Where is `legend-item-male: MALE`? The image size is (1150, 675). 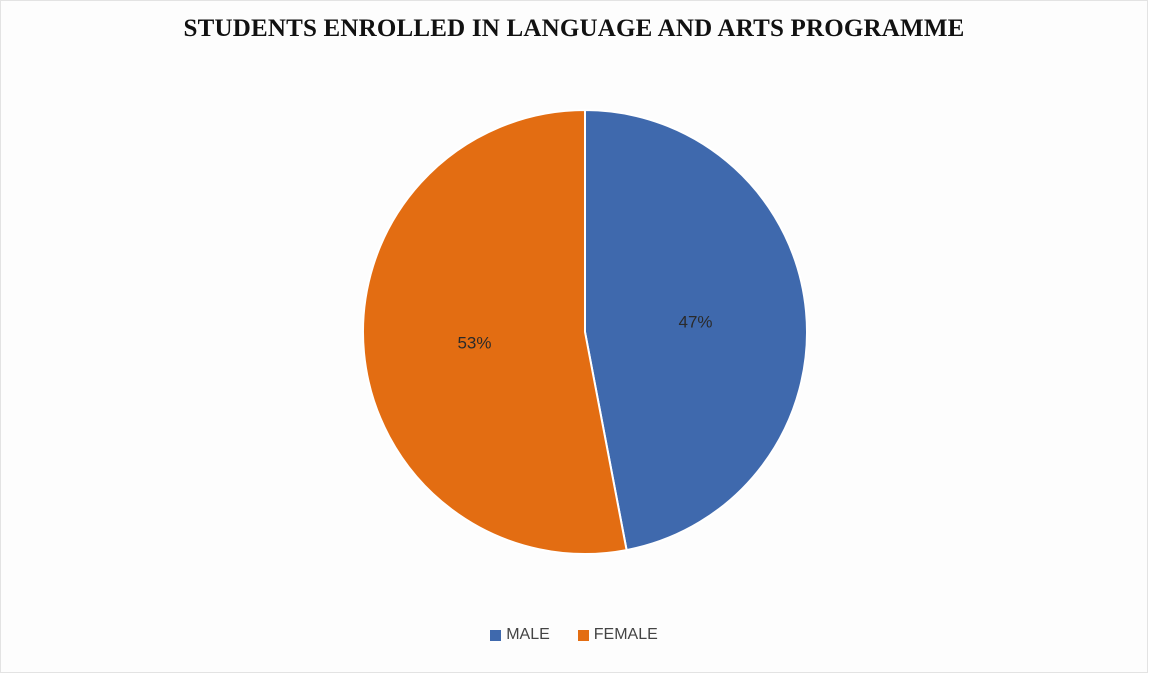
legend-item-male: MALE is located at coordinates (520, 635).